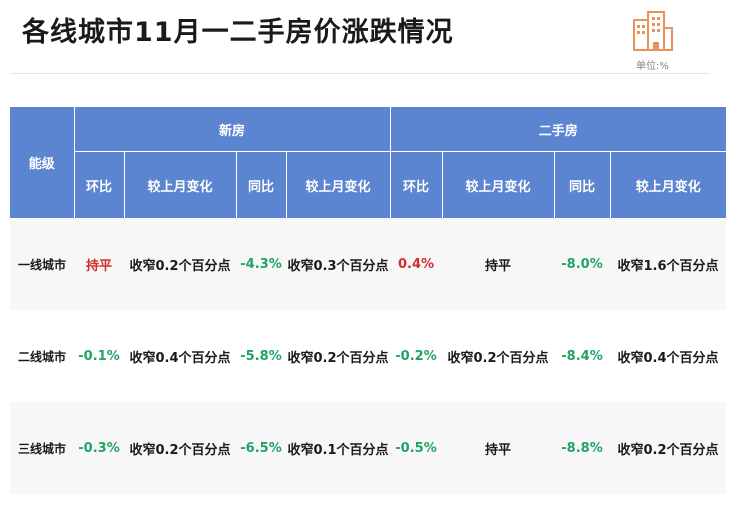  What do you see at coordinates (653, 31) in the screenshot?
I see `building-icon` at bounding box center [653, 31].